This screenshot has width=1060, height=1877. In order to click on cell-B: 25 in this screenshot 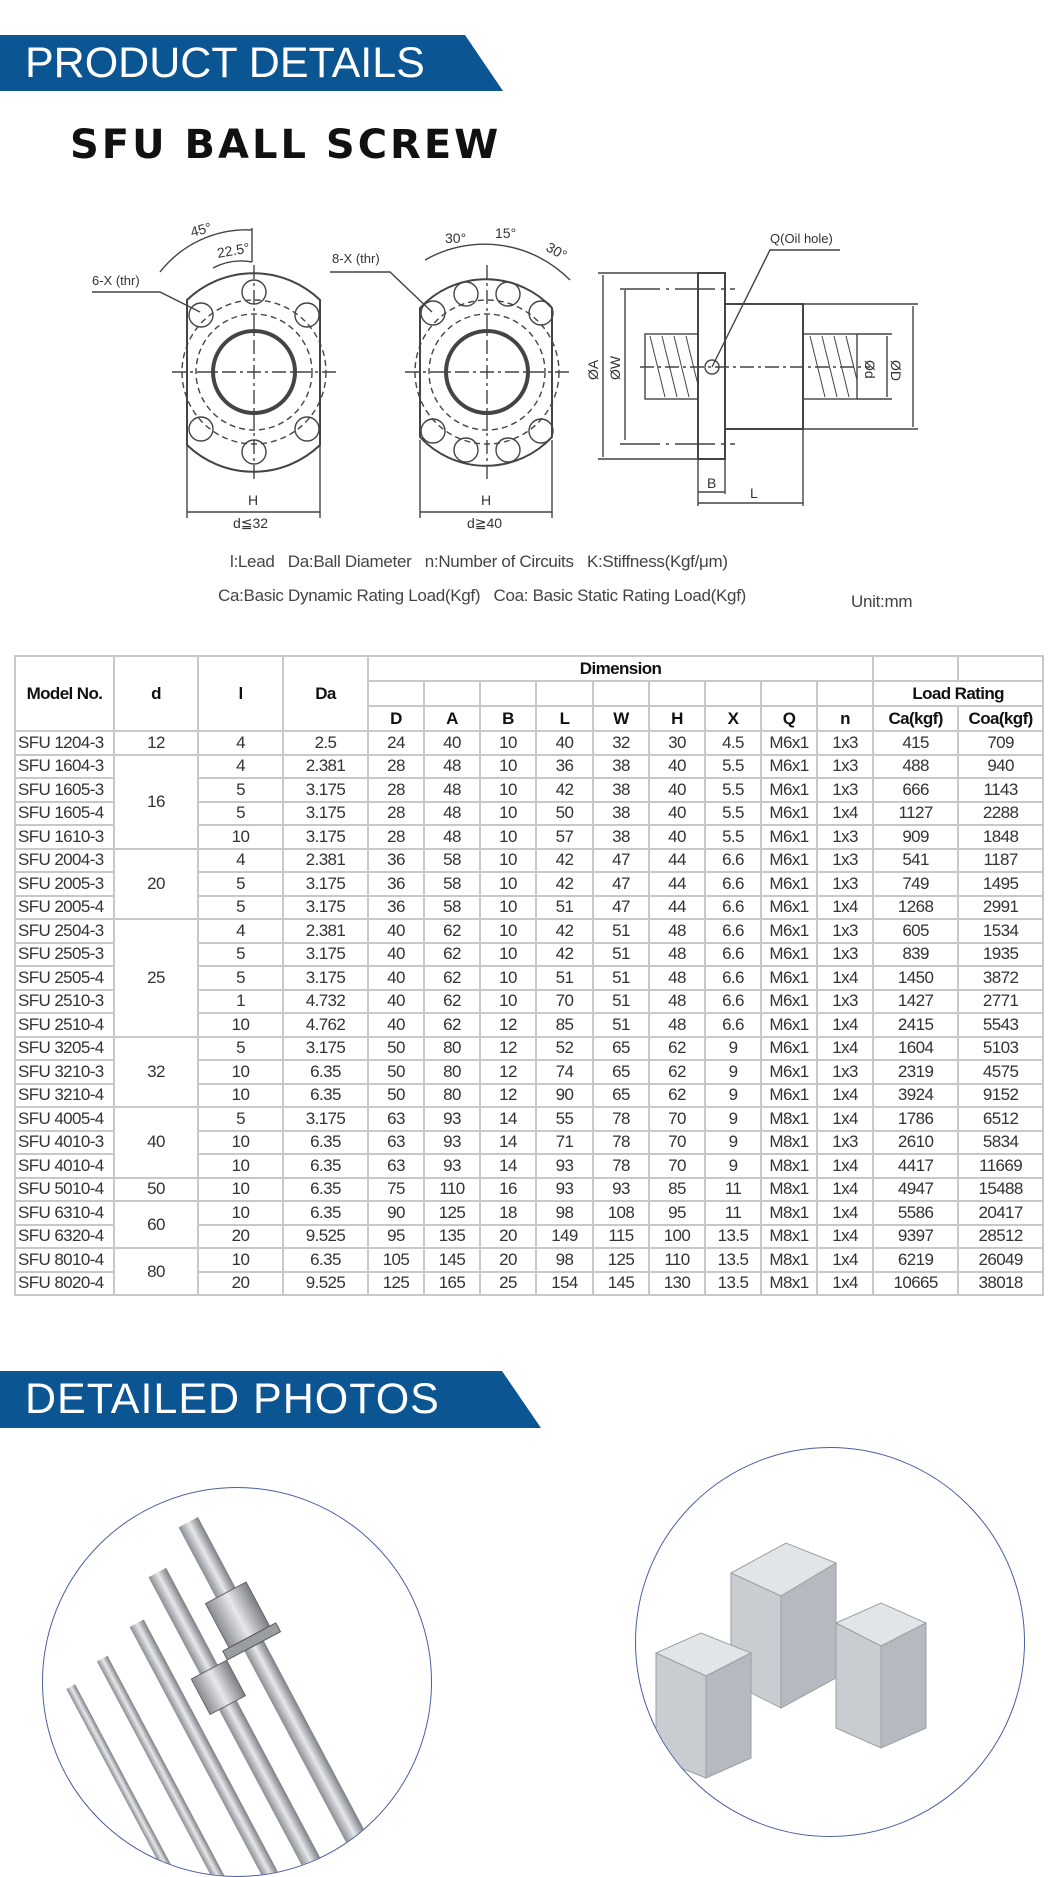, I will do `click(508, 1283)`.